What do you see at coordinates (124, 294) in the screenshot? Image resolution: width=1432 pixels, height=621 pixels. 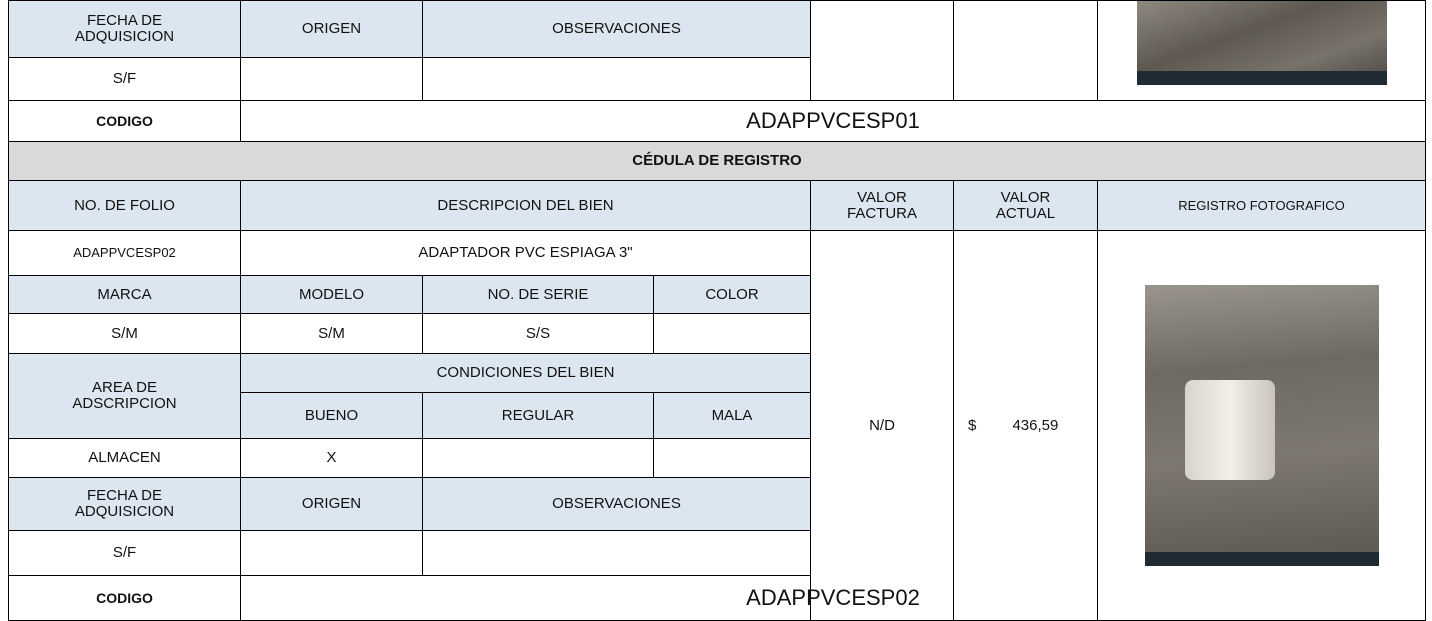 I see `header-cell: MARCA` at bounding box center [124, 294].